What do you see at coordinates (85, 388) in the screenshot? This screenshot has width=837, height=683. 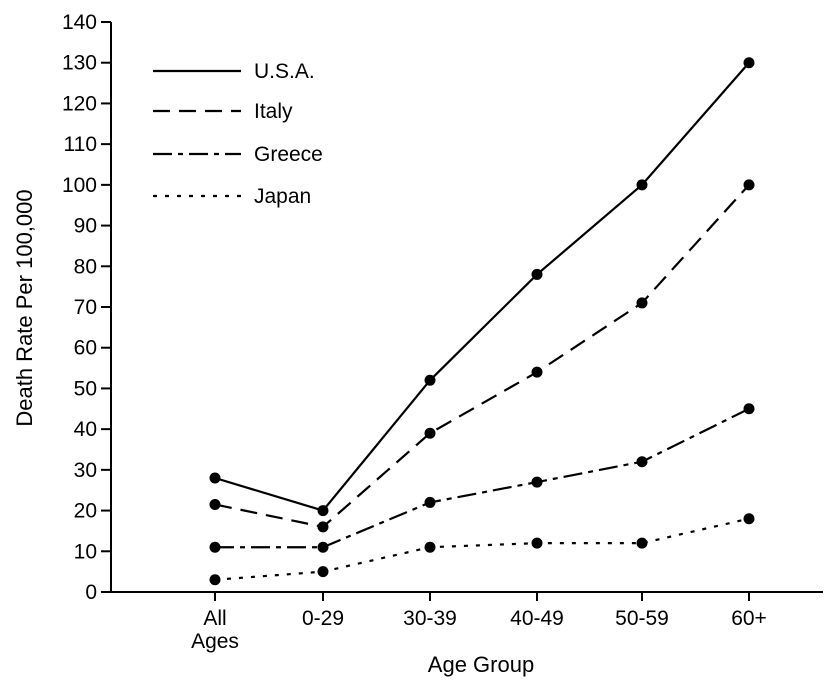 I see `y-tick-label: 50` at bounding box center [85, 388].